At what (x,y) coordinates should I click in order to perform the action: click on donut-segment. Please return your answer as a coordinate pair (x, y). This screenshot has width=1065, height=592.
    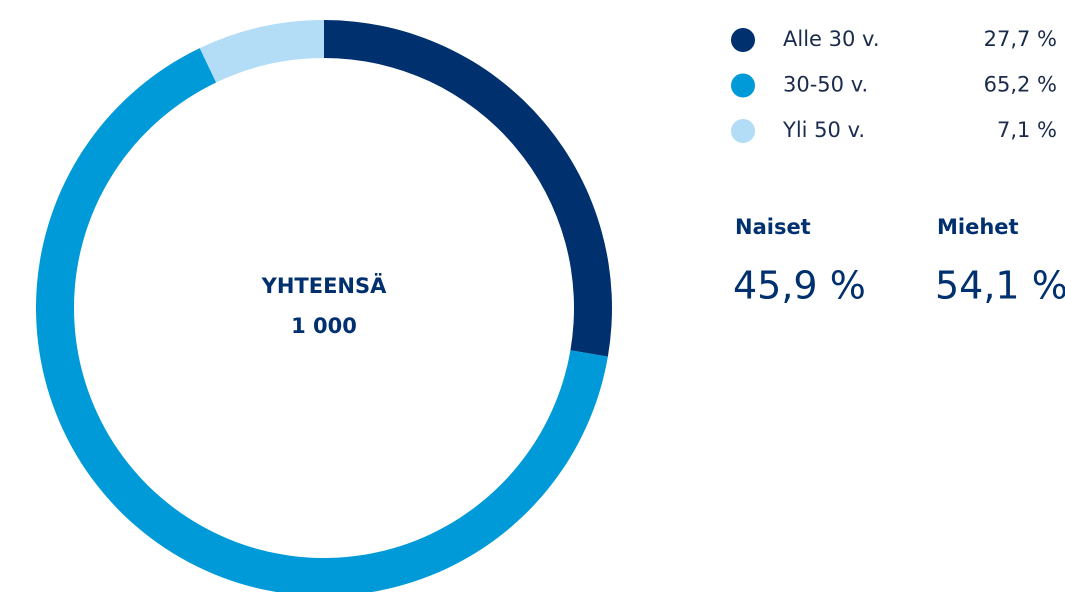
    Looking at the image, I should click on (261, 51).